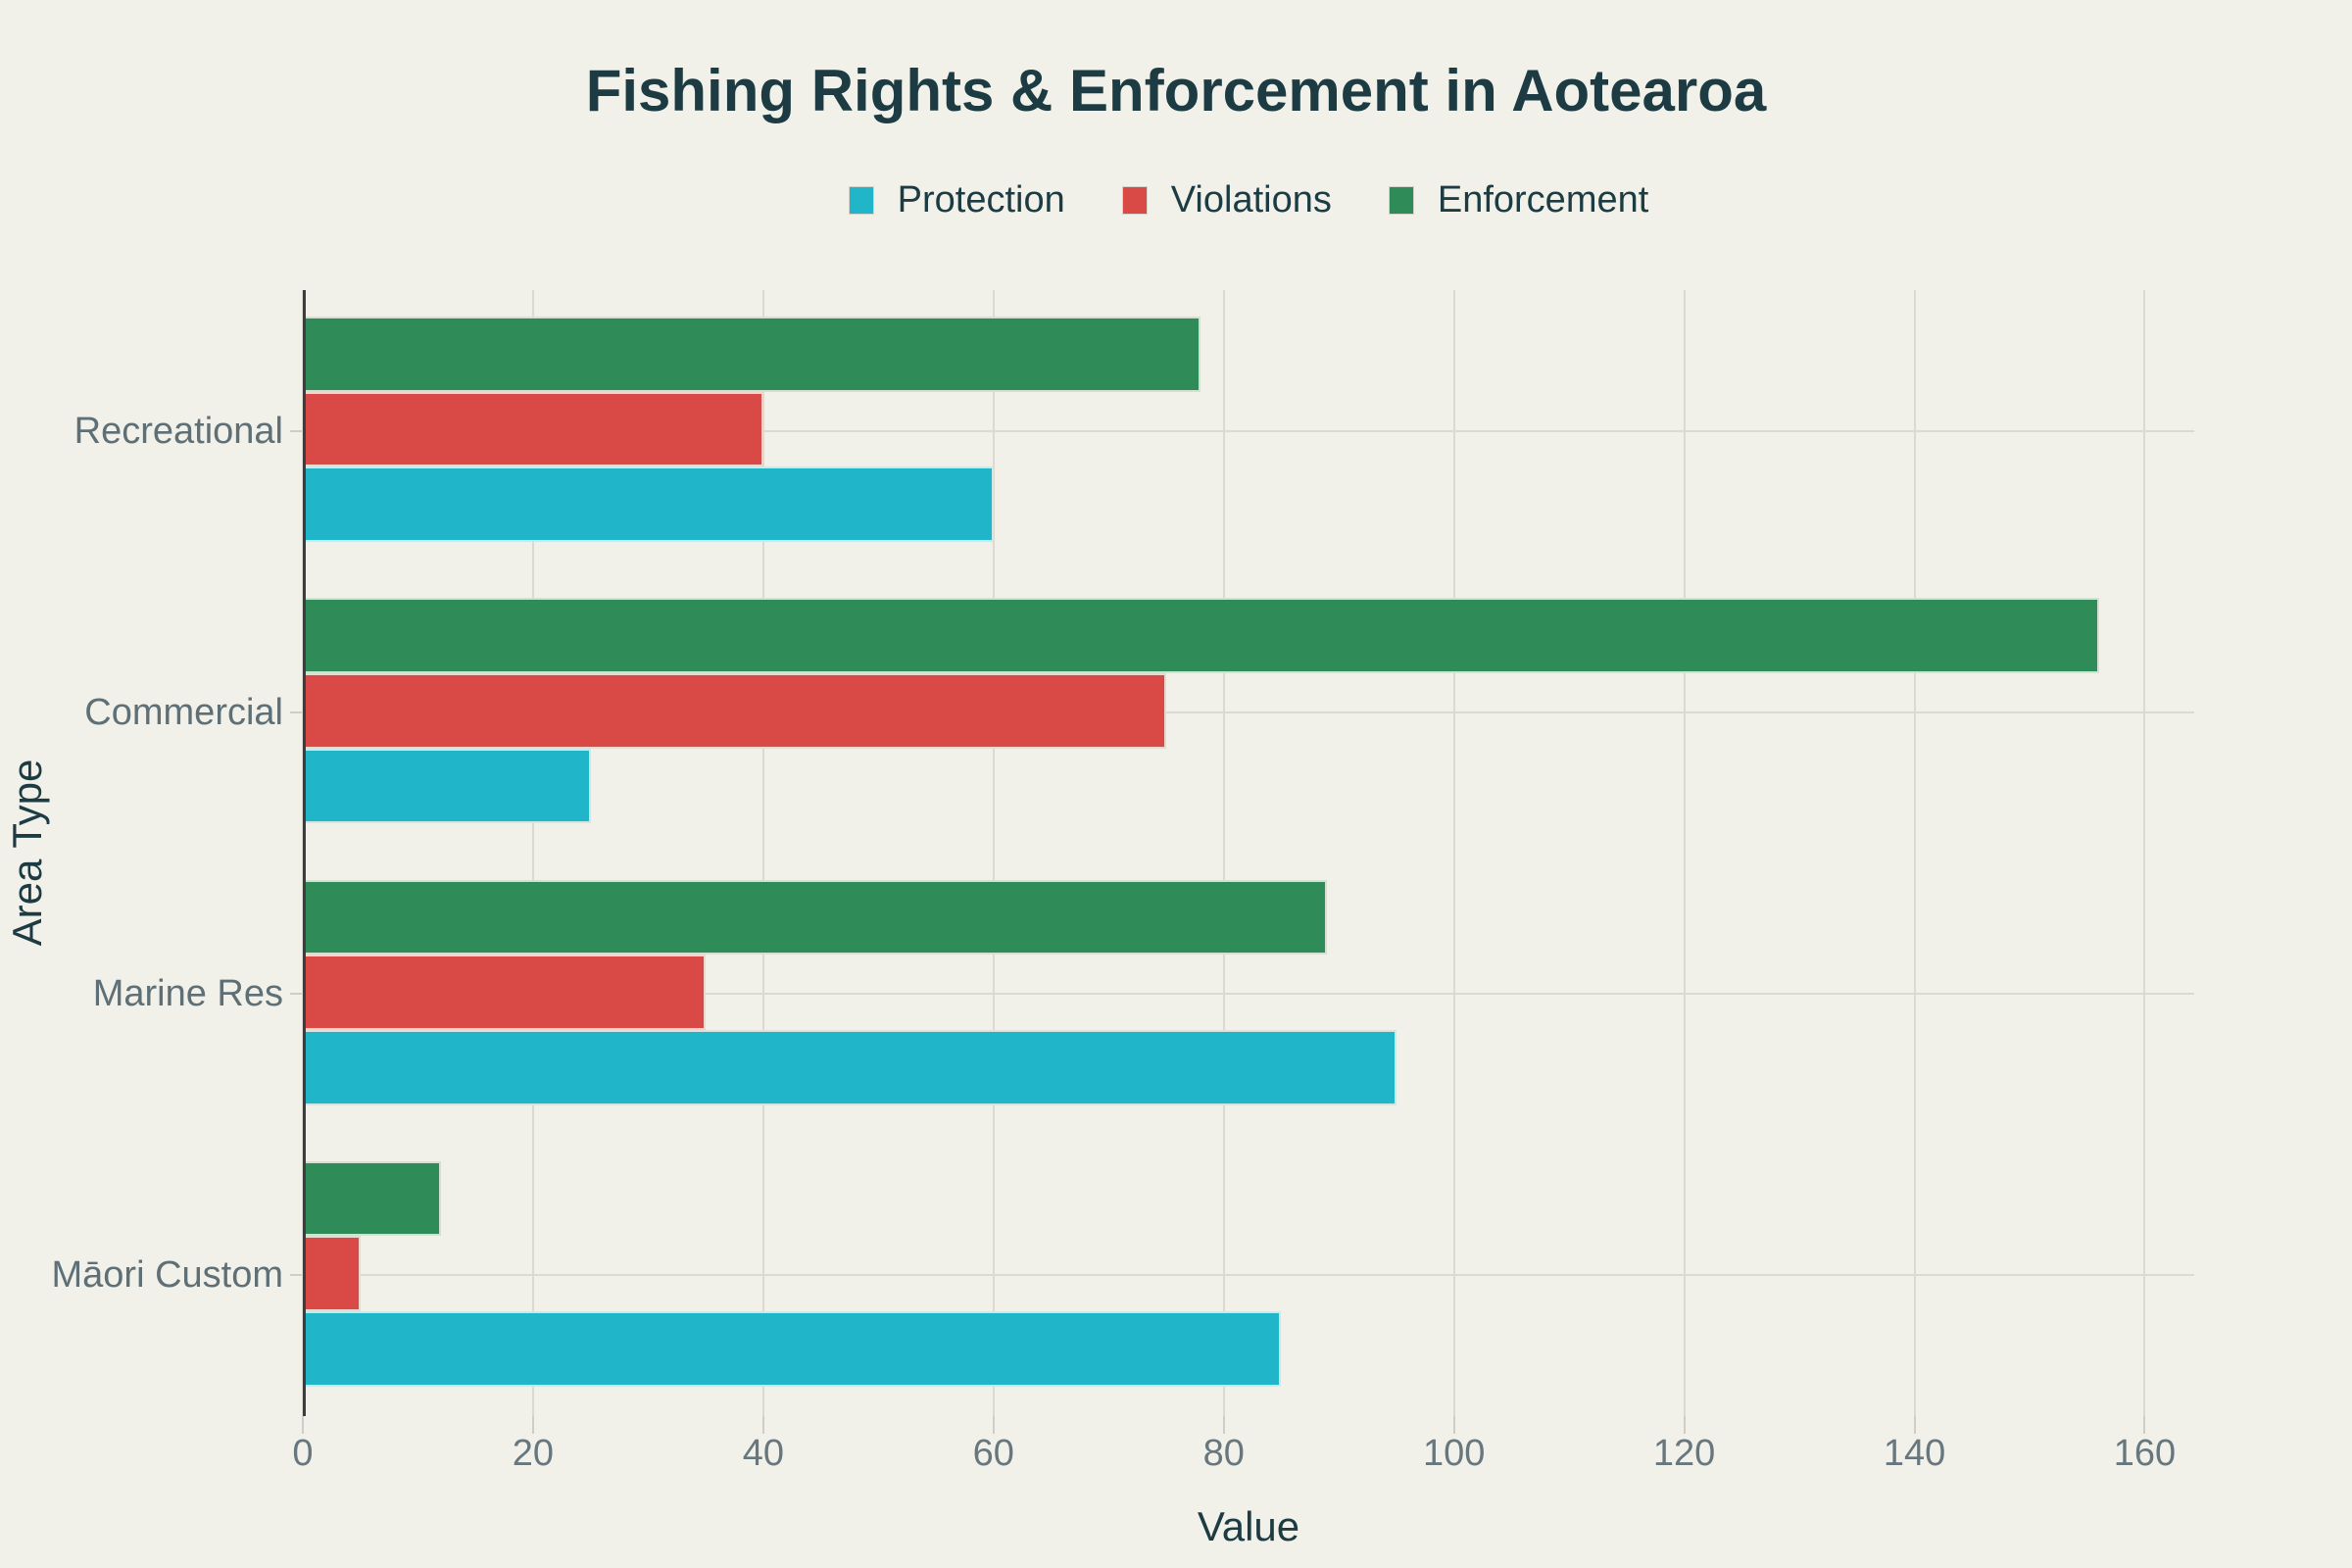 The width and height of the screenshot is (2352, 1568). Describe the element at coordinates (763, 1453) in the screenshot. I see `x-tick-label: 40` at that location.